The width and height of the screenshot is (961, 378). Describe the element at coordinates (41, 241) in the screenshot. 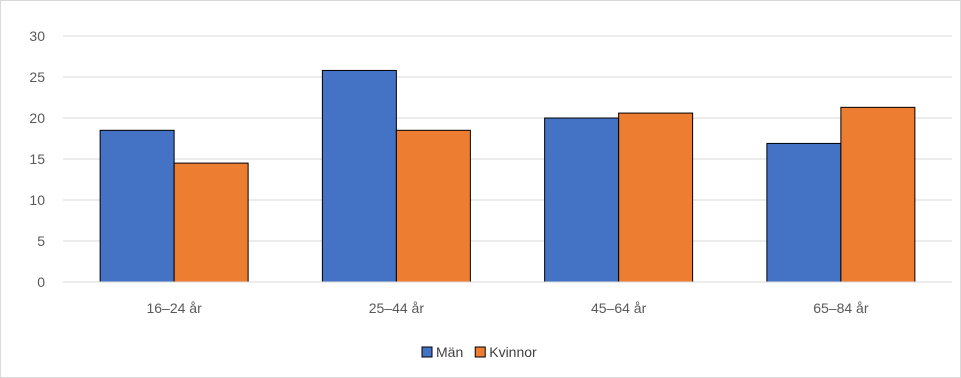

I see `y-tick-label: 5` at that location.